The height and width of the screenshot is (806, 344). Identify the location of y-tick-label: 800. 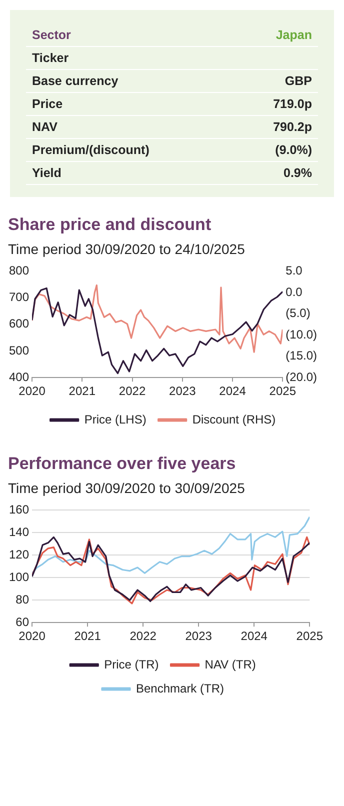
(19, 271).